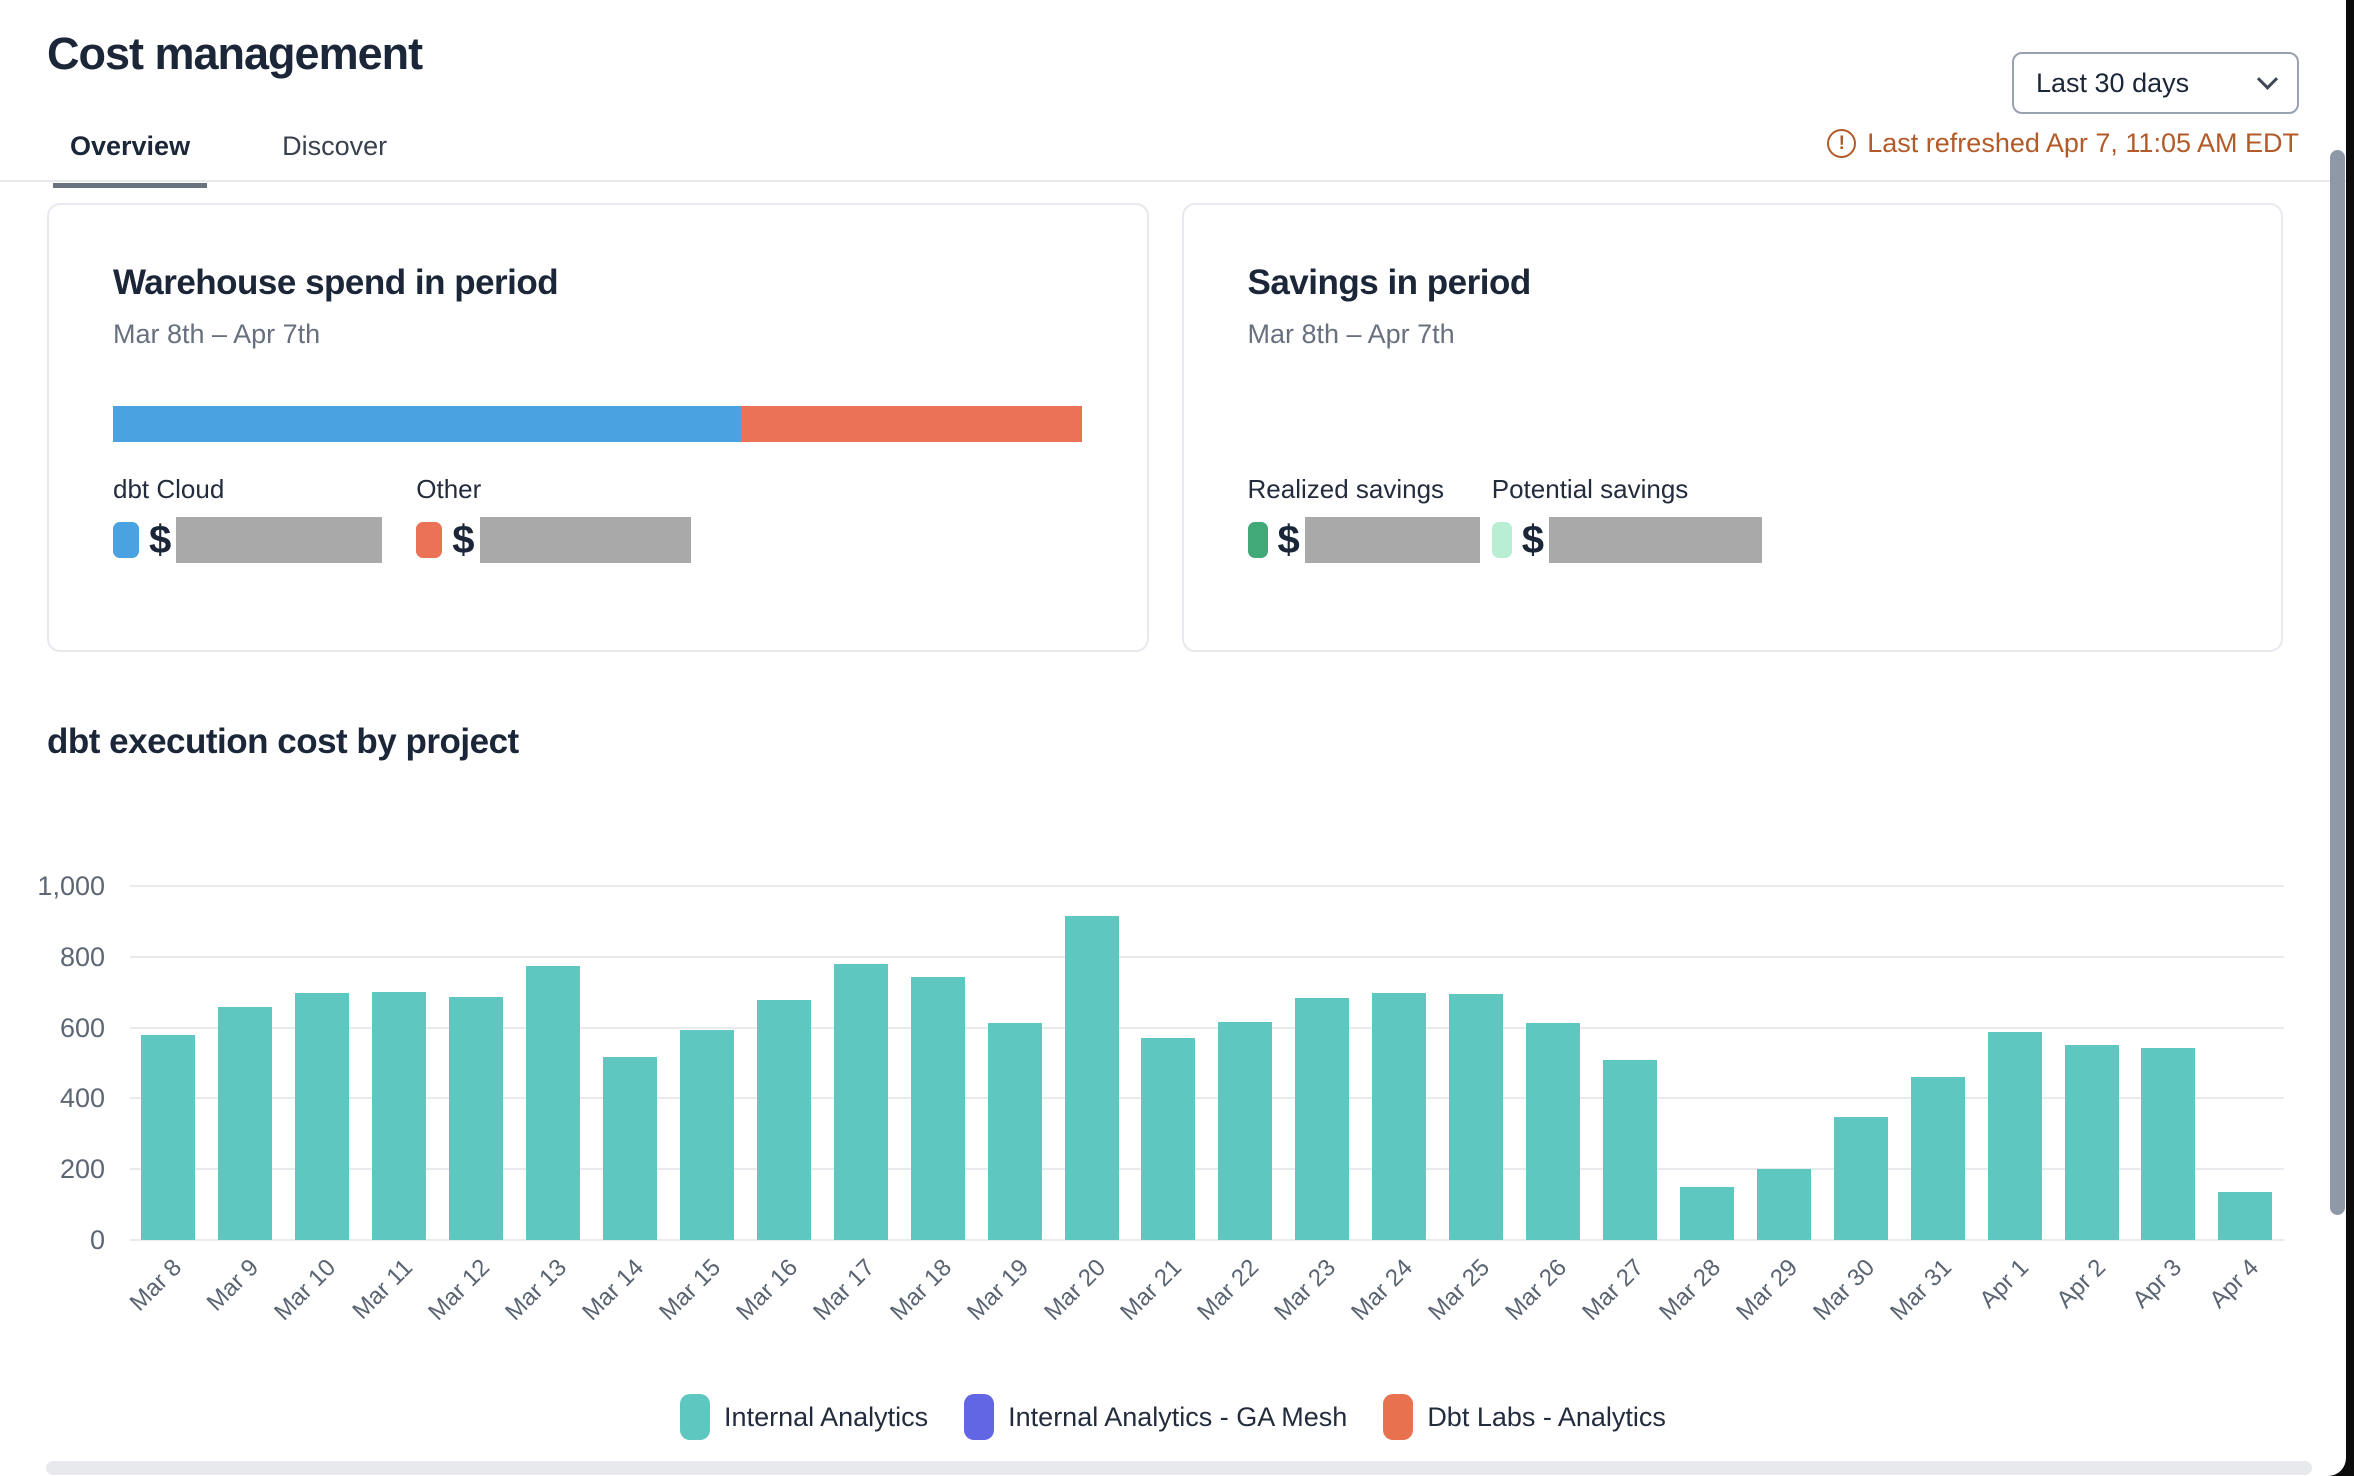 The image size is (2354, 1476). Describe the element at coordinates (2337, 682) in the screenshot. I see `vertical-scrollbar-thumb` at that location.